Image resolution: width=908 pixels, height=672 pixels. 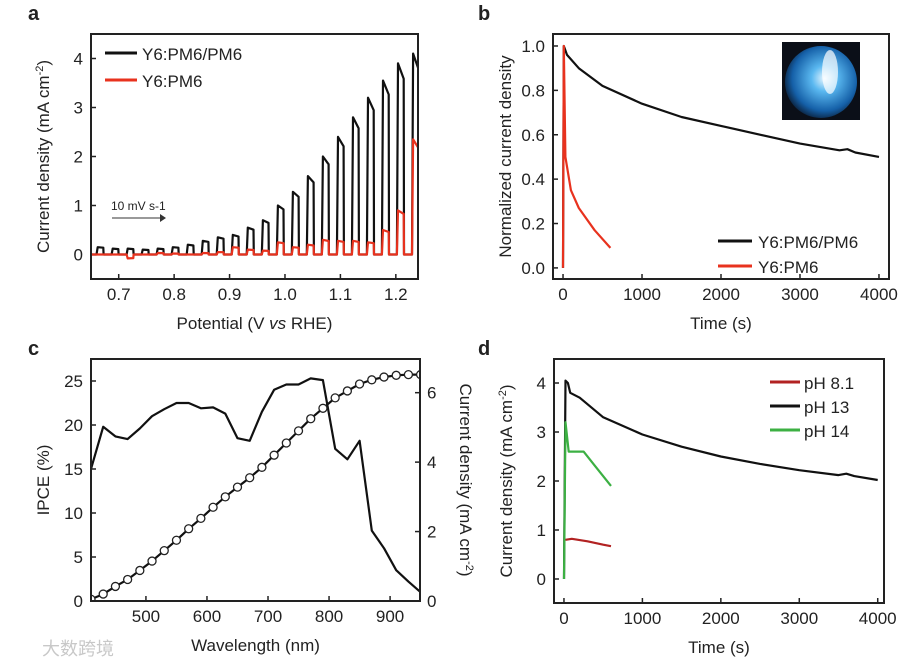 I want to click on x-tick-label: 800, so click(x=329, y=616).